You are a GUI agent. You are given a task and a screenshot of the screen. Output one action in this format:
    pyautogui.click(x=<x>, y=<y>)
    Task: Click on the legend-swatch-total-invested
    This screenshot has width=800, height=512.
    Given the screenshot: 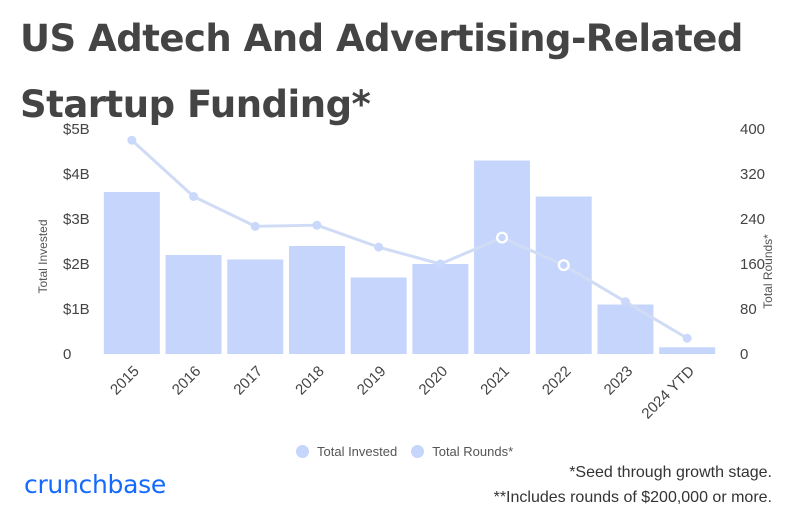 What is the action you would take?
    pyautogui.click(x=302, y=451)
    